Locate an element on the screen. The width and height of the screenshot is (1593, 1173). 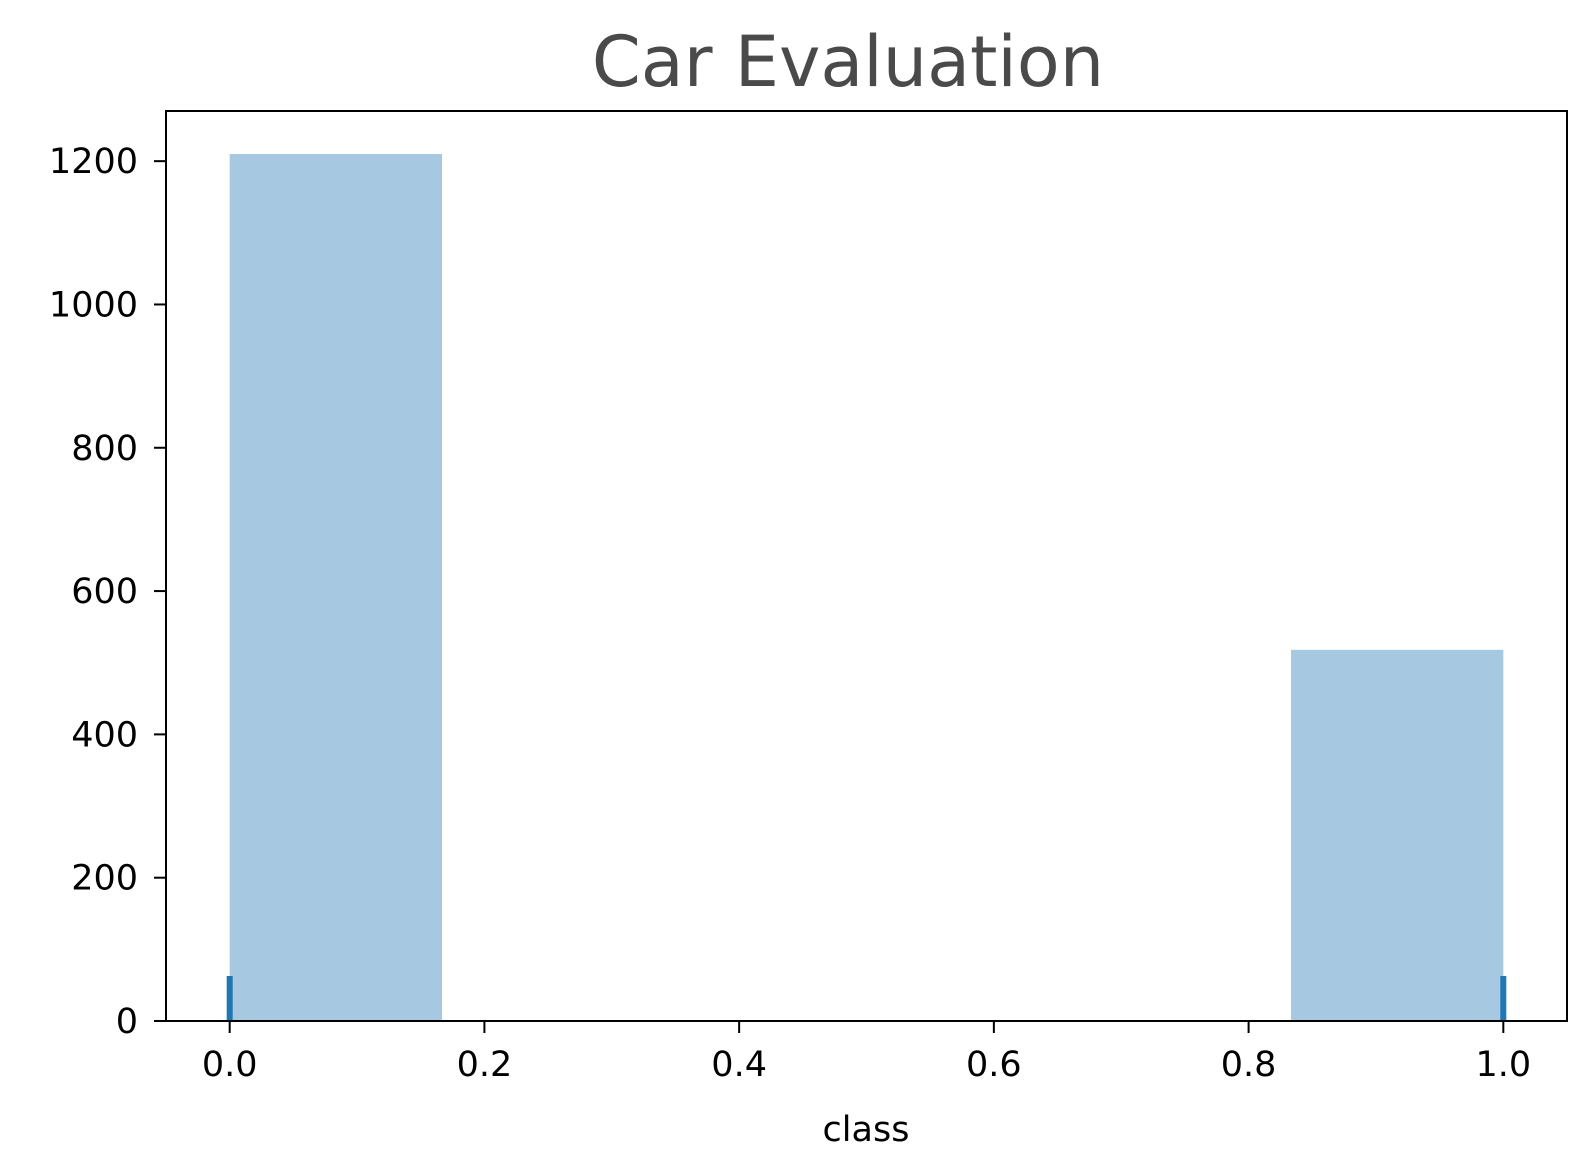
y-tick-label-2: 400 is located at coordinates (104, 735).